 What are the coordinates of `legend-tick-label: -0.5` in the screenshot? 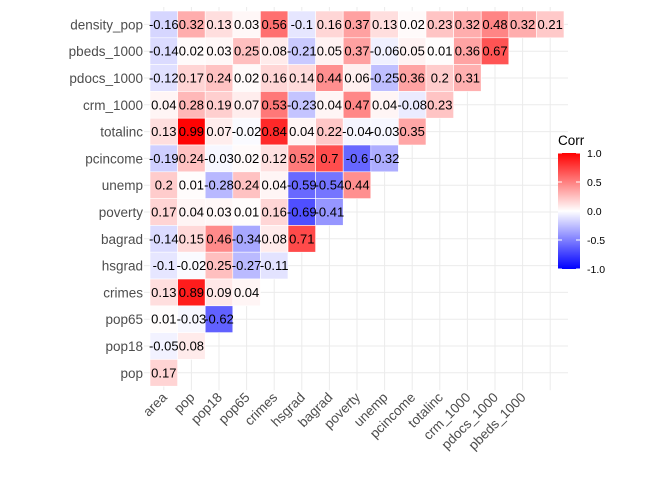 It's located at (596, 241).